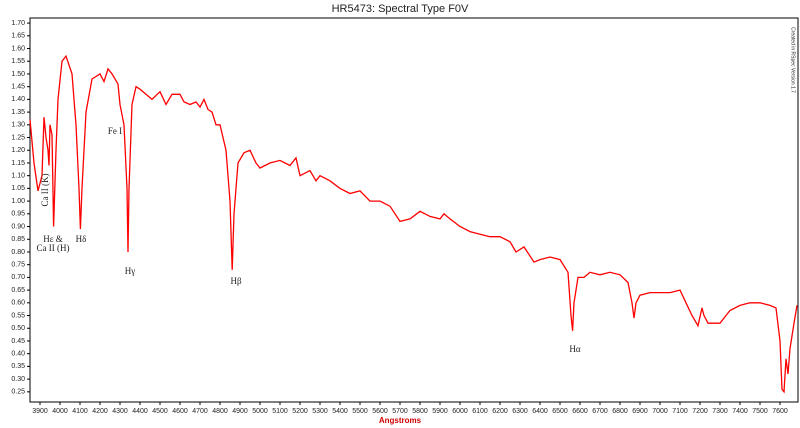 The image size is (800, 428). I want to click on credit: Created in RSpec Version 1.7, so click(793, 60).